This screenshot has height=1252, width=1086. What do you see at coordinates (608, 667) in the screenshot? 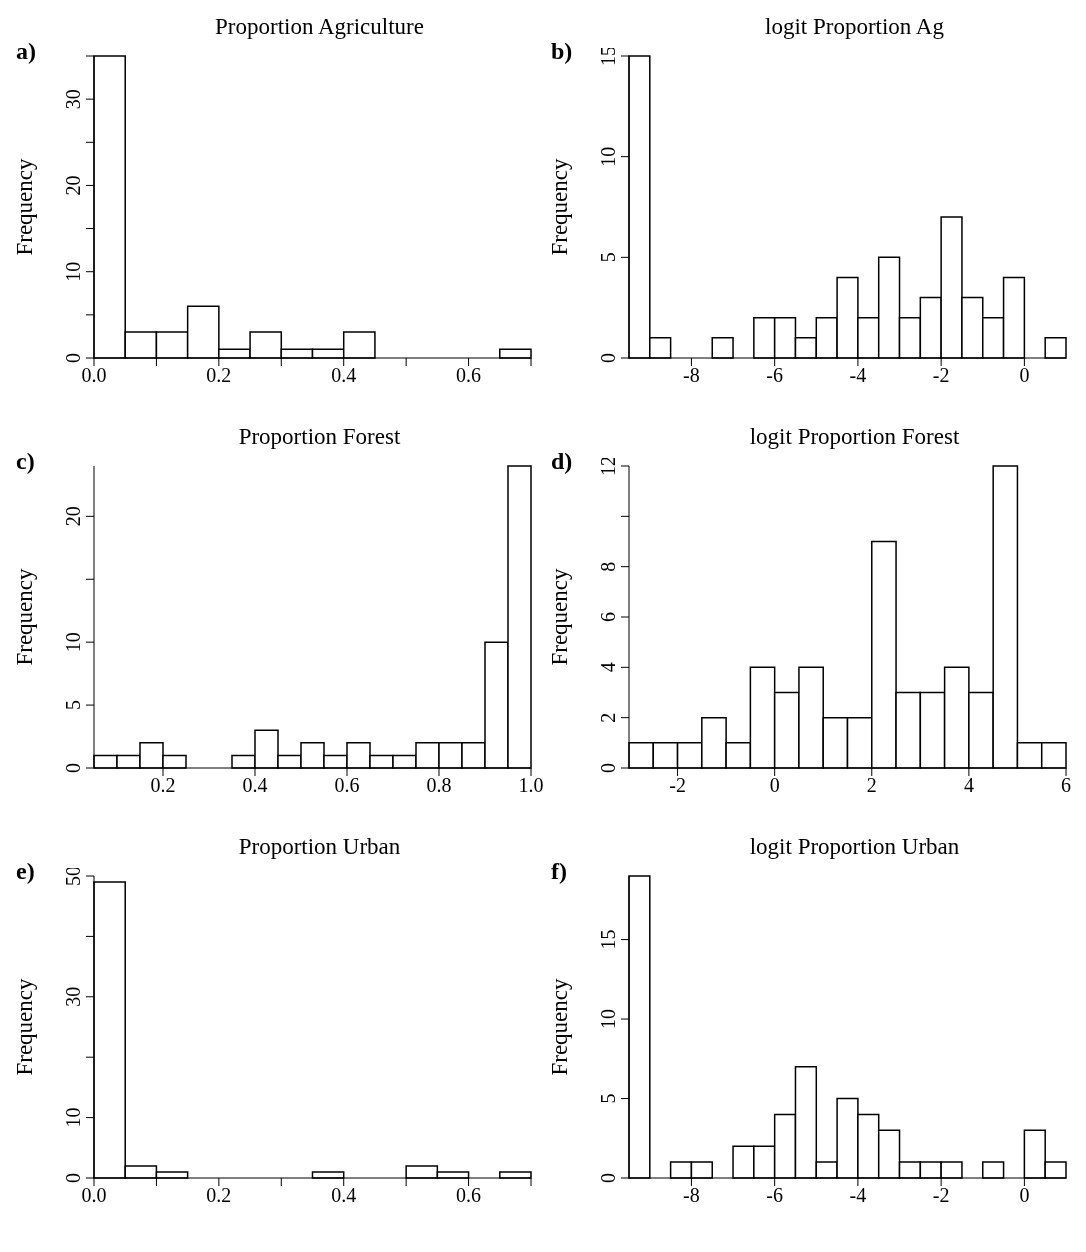
I see `y-tick-label: 4` at bounding box center [608, 667].